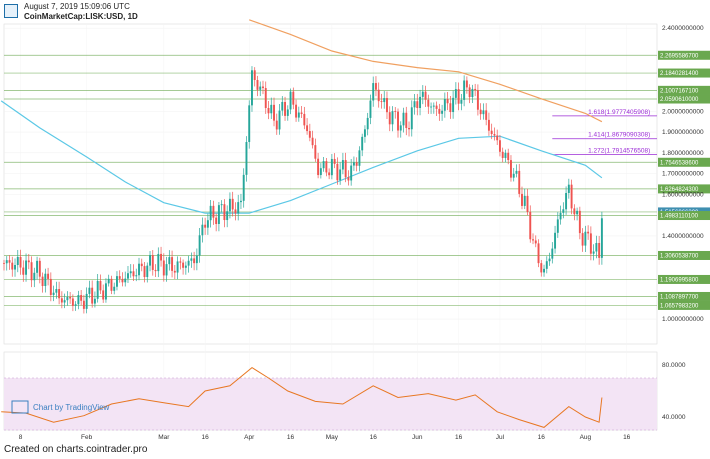  What do you see at coordinates (683, 194) in the screenshot?
I see `price-tick-label: 1.6000000000` at bounding box center [683, 194].